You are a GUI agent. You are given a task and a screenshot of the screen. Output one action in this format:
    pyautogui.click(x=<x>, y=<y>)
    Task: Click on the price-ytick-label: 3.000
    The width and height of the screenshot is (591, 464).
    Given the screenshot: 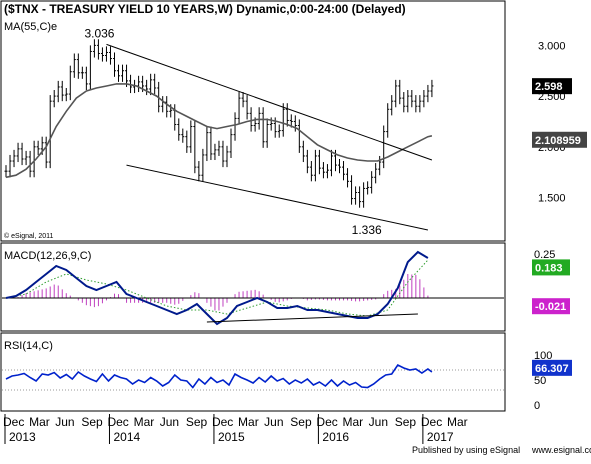 What is the action you would take?
    pyautogui.click(x=552, y=46)
    